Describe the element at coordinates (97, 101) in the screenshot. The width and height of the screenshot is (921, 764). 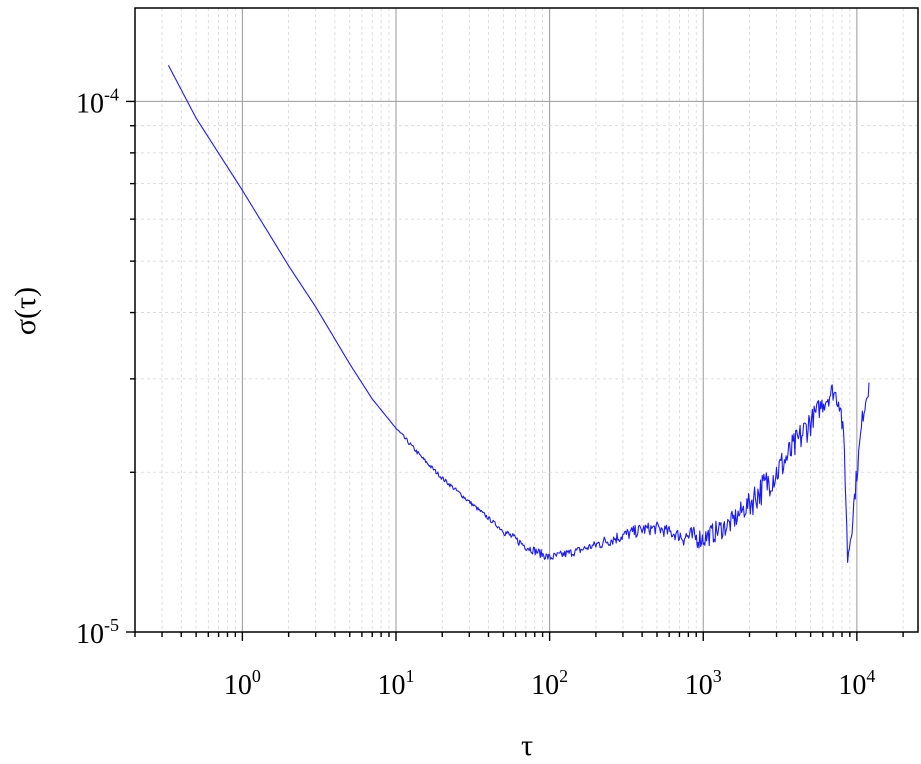
I see `y-tick-label: 10⁻⁴` at that location.